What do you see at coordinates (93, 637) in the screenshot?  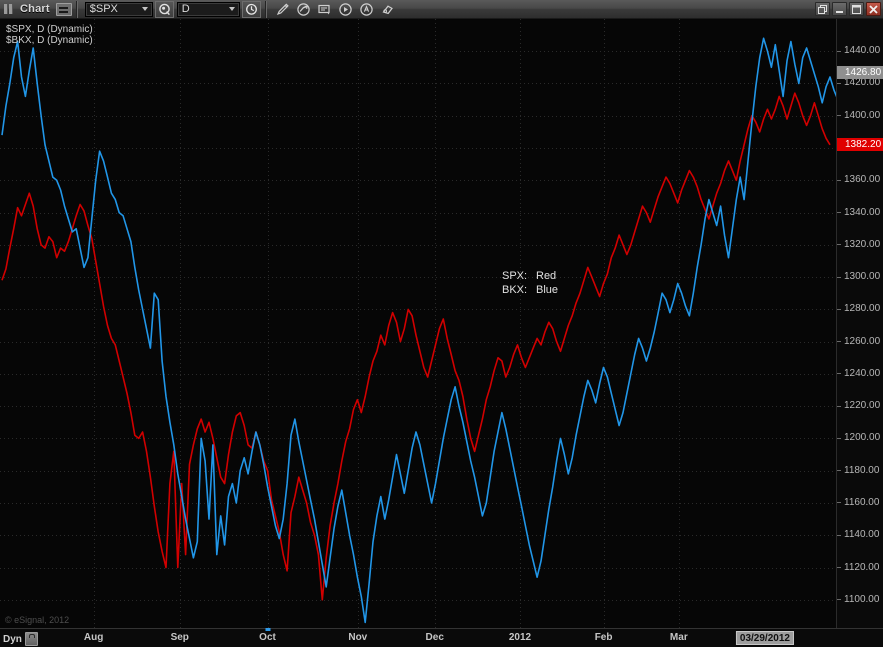 I see `time-tick-label: Aug` at bounding box center [93, 637].